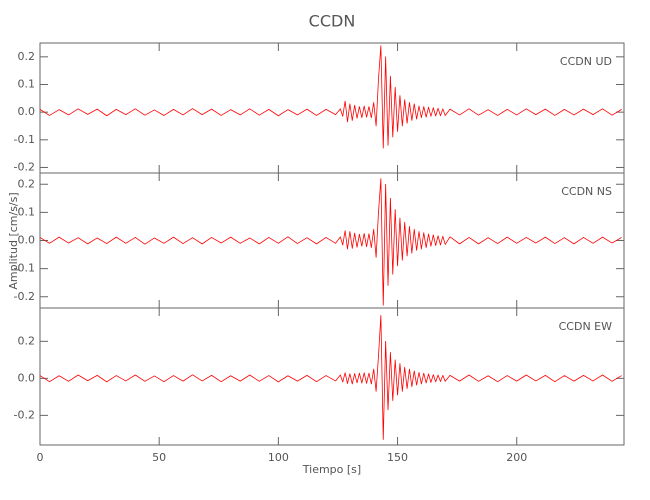  Describe the element at coordinates (586, 61) in the screenshot. I see `station-label: CCDN UD` at that location.